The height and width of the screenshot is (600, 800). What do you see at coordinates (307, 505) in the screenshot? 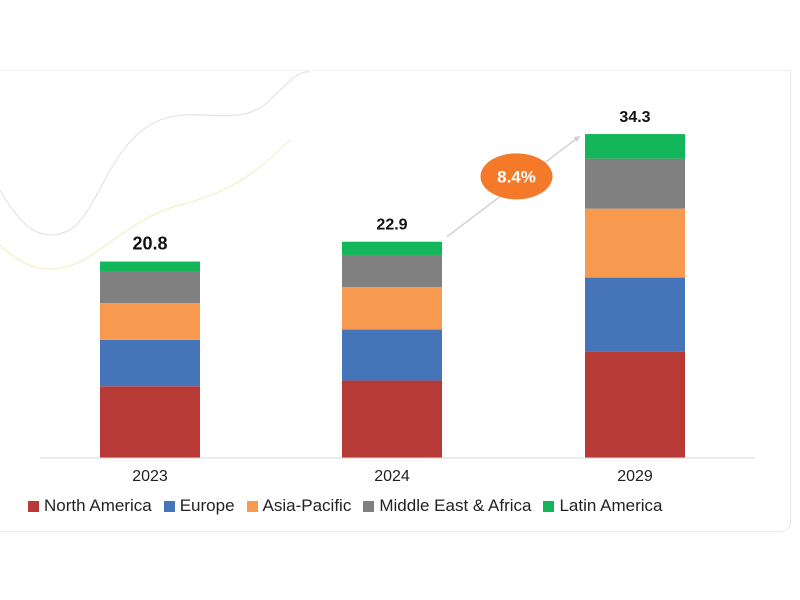
I see `legend-label: Asia-Pacific` at bounding box center [307, 505].